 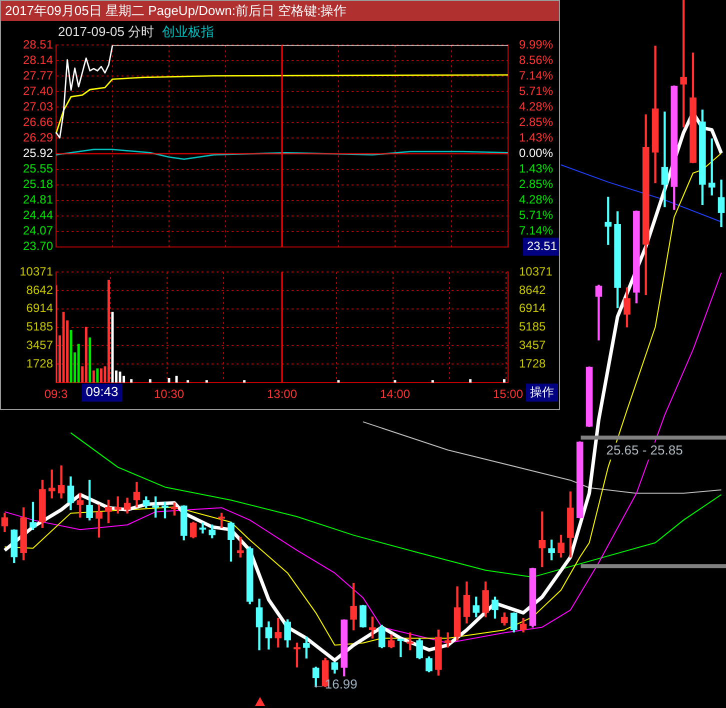 What do you see at coordinates (38, 60) in the screenshot?
I see `y-tick-label: 28.14` at bounding box center [38, 60].